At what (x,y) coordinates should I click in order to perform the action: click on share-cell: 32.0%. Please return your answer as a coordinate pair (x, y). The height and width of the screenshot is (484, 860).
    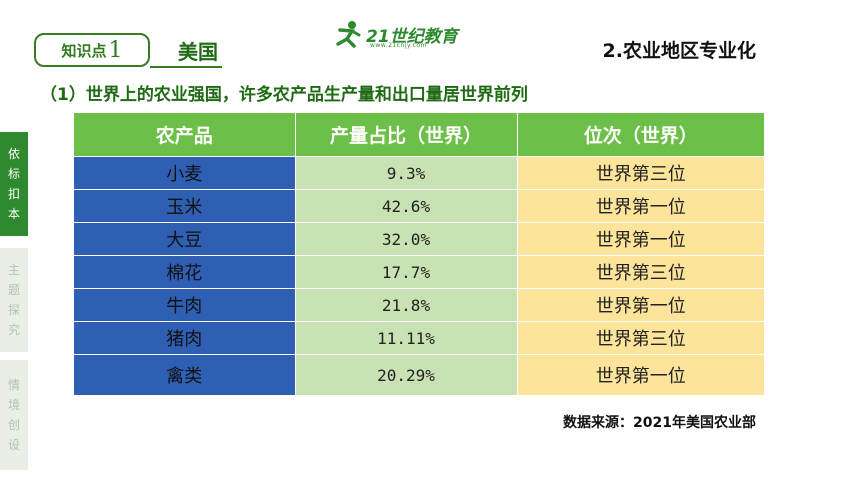
    Looking at the image, I should click on (406, 239).